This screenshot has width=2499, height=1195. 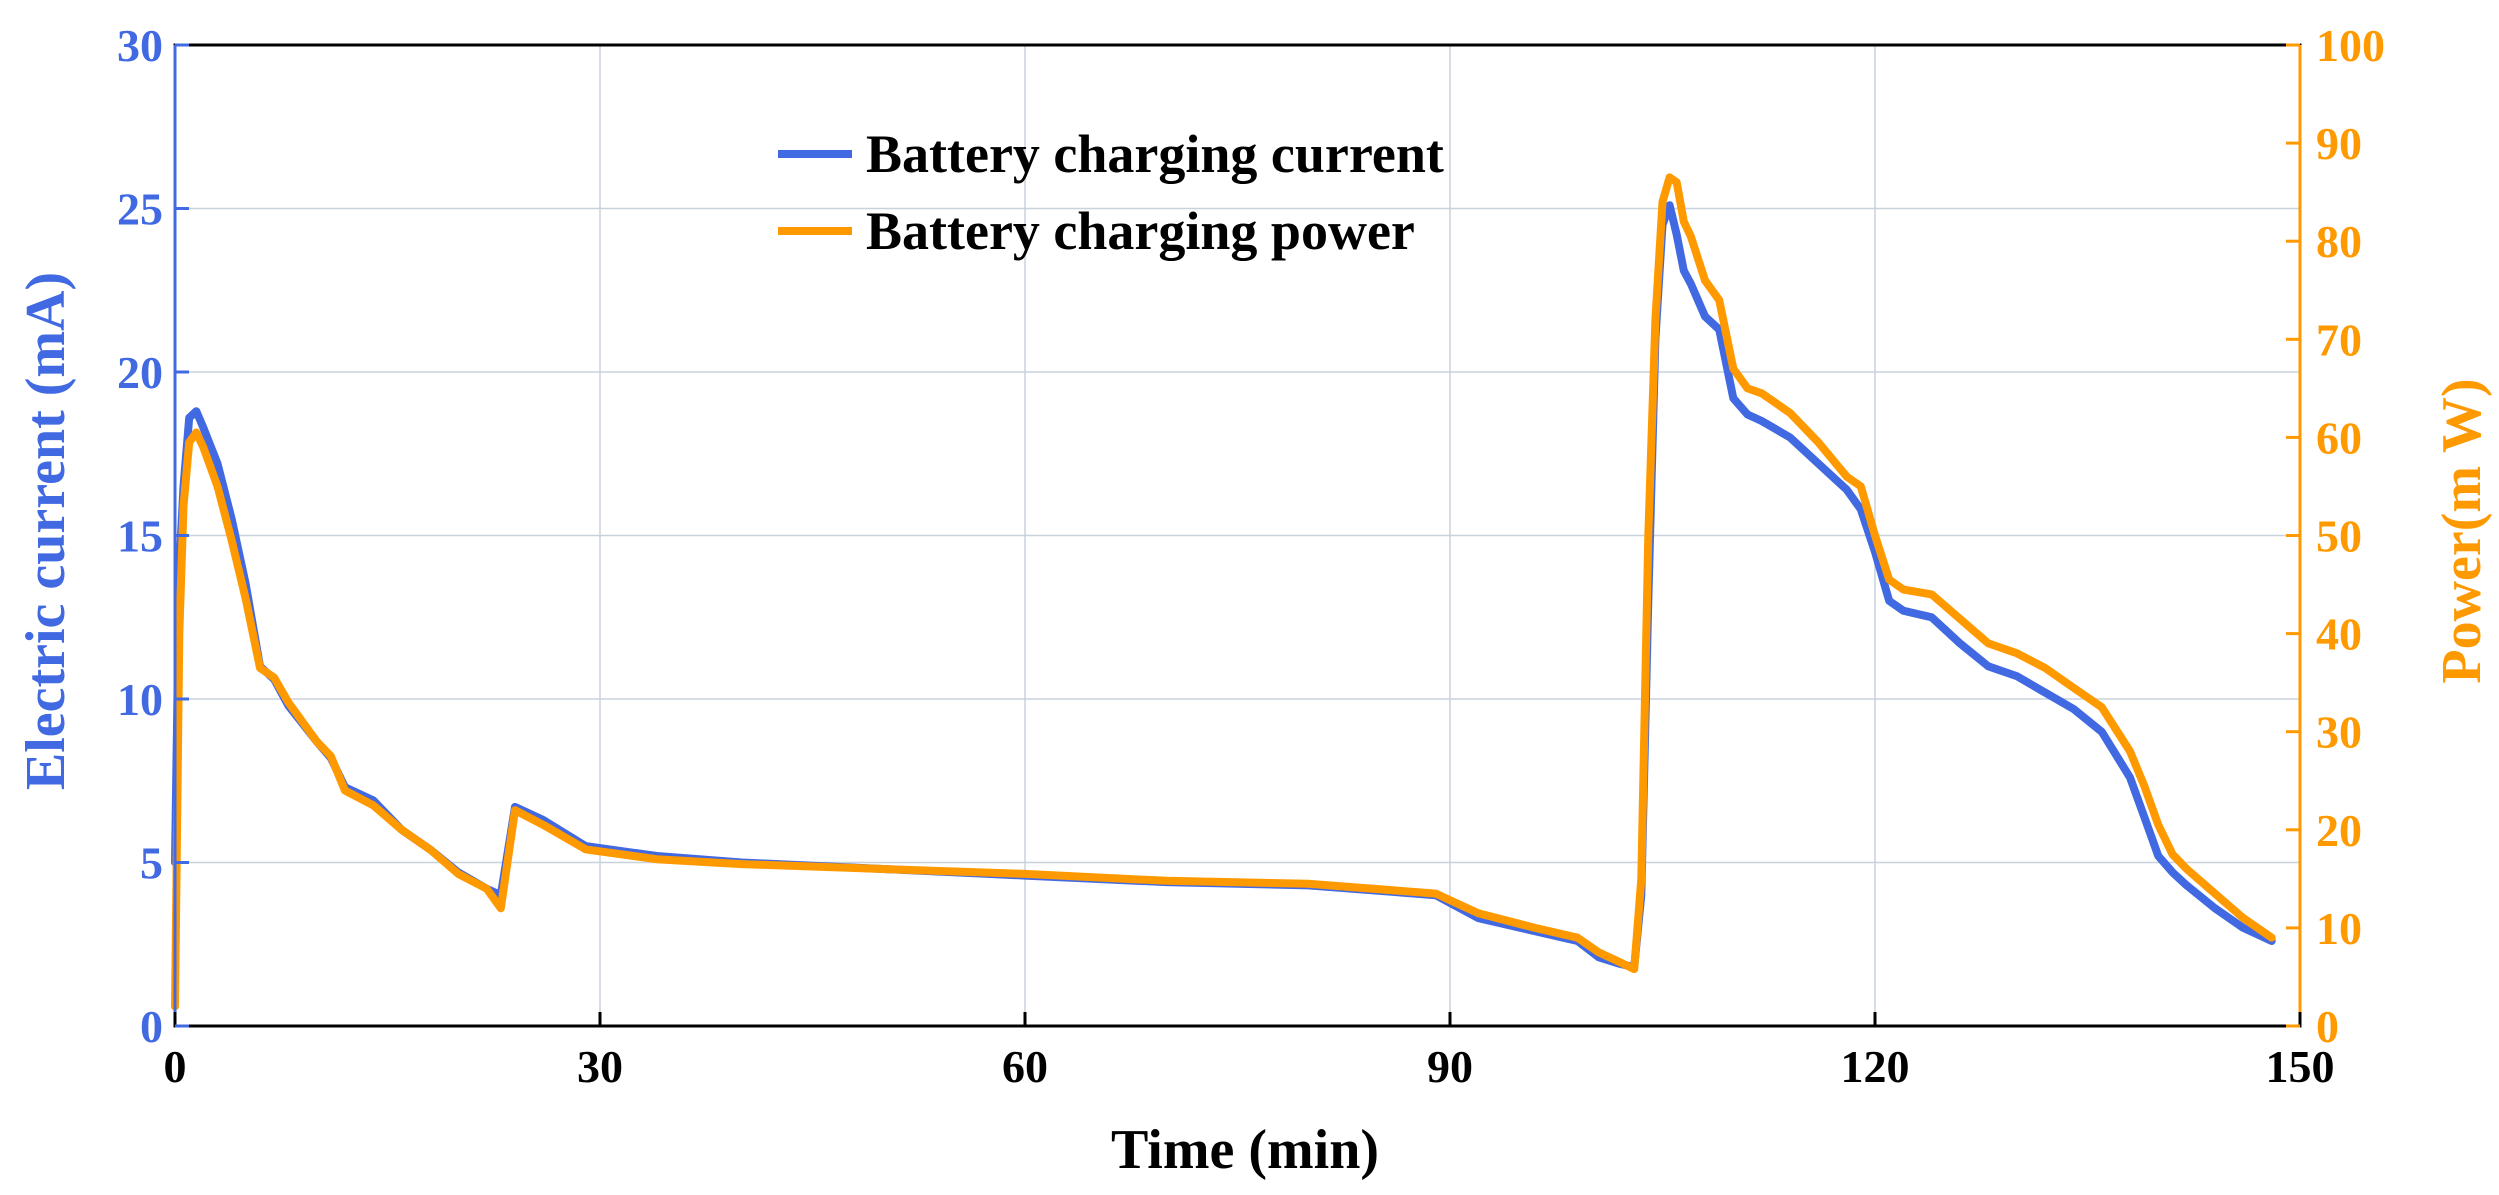 I want to click on left-y-tick-label-0: 0, so click(x=151, y=1026).